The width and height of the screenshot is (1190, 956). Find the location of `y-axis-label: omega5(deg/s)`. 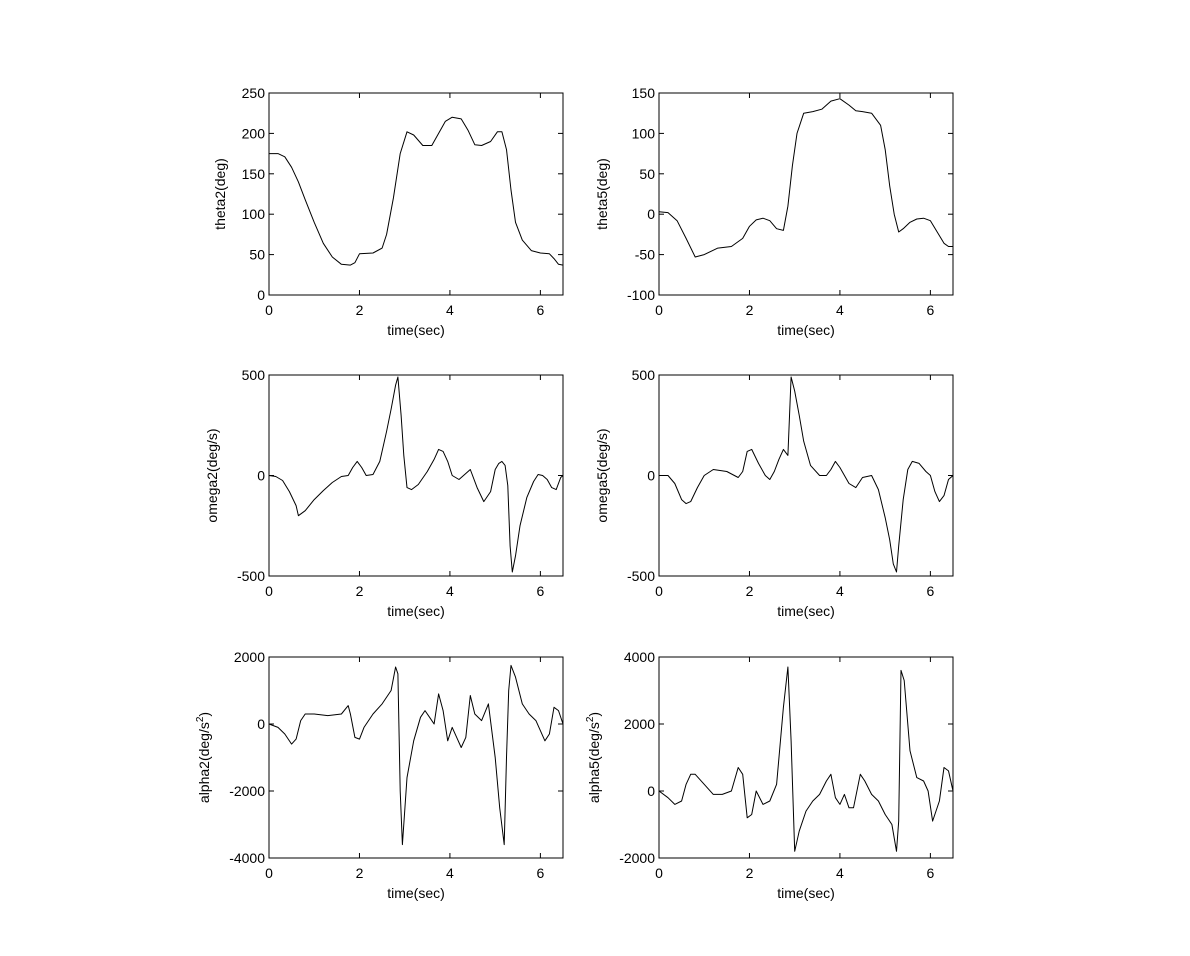

y-axis-label: omega5(deg/s) is located at coordinates (602, 475).